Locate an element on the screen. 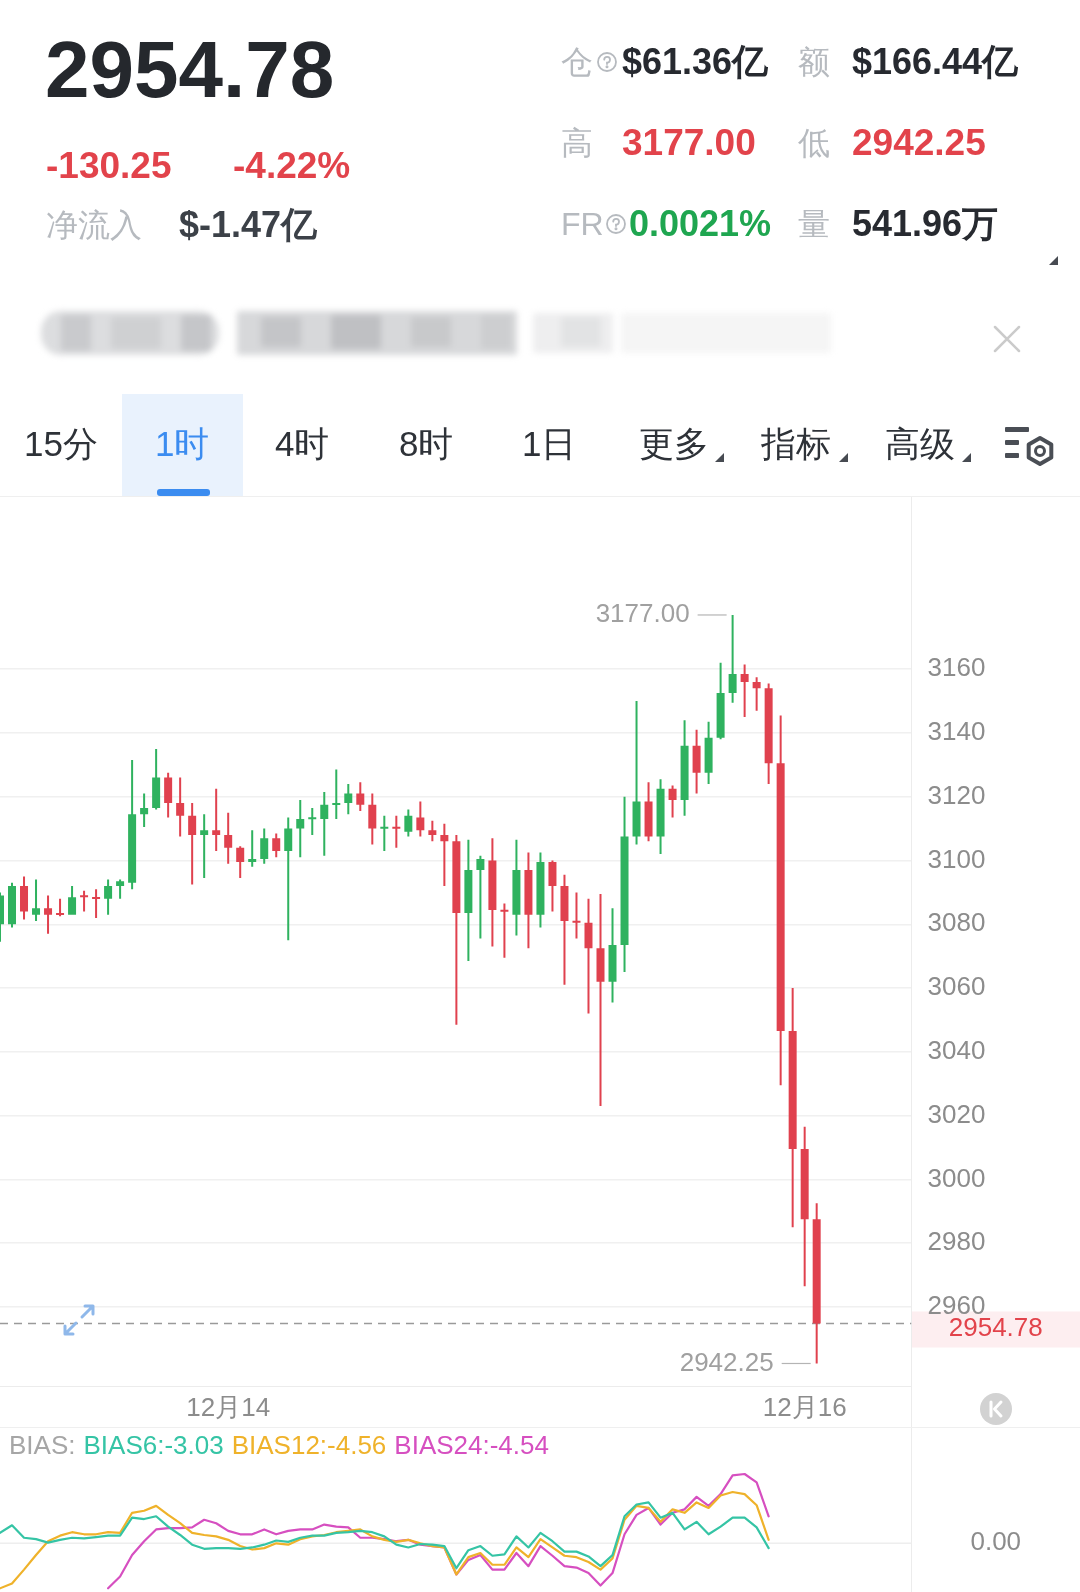  text: $61.36亿 is located at coordinates (695, 62).